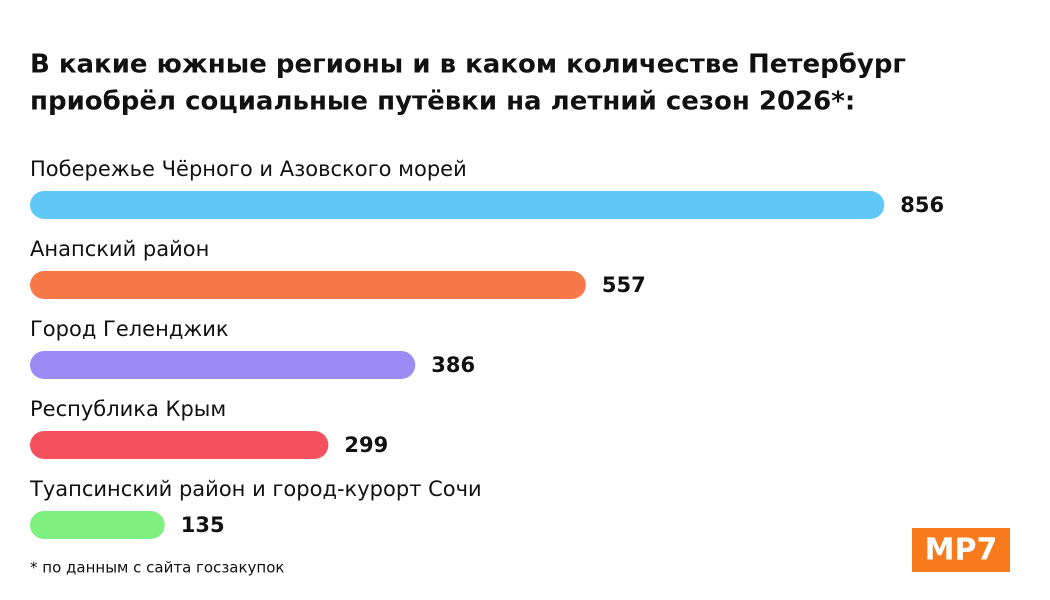  I want to click on category-label: Республика Крым, so click(128, 409).